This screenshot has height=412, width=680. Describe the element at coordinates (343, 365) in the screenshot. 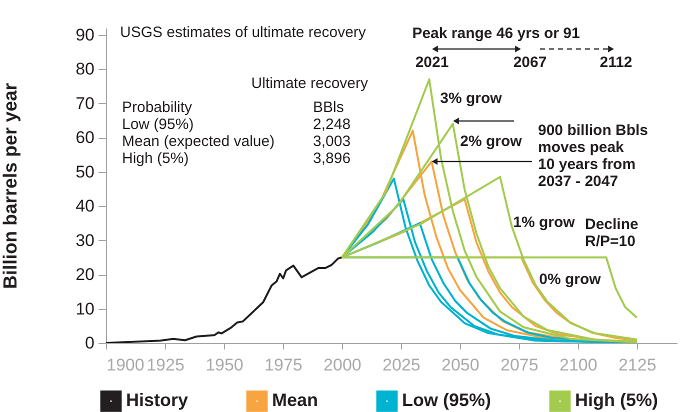

I see `x-tick-label: 2000` at that location.